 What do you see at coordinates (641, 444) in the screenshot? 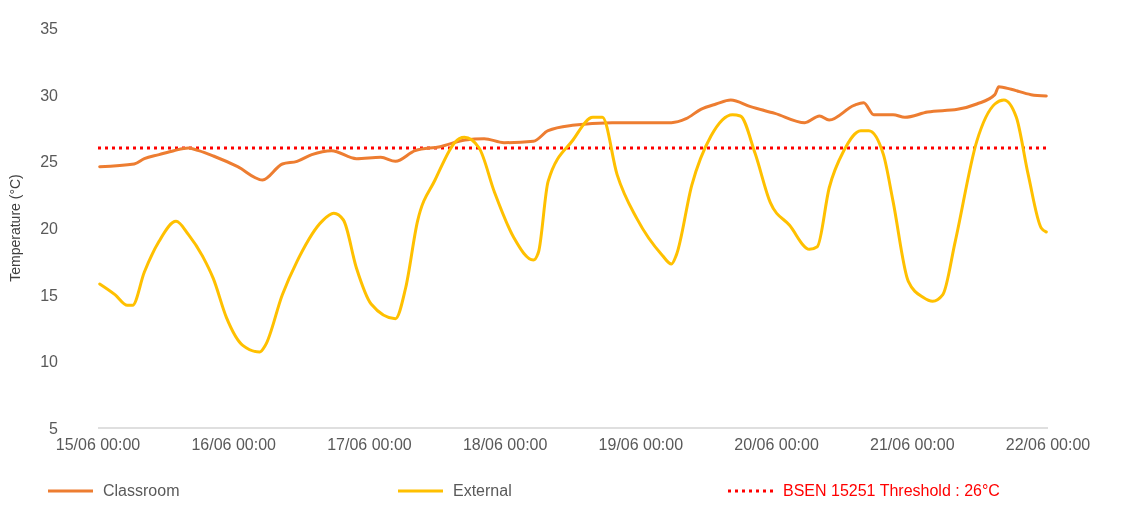
I see `x-tick-label: 19/06 00:00` at bounding box center [641, 444].